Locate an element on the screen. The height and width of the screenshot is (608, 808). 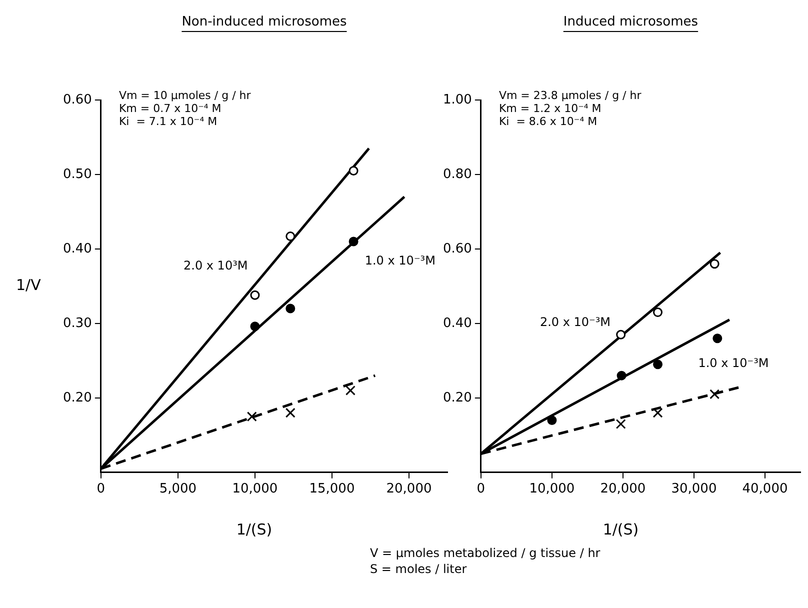
text: V = µmoles metabolized / g tissue / hr is located at coordinates (485, 553).